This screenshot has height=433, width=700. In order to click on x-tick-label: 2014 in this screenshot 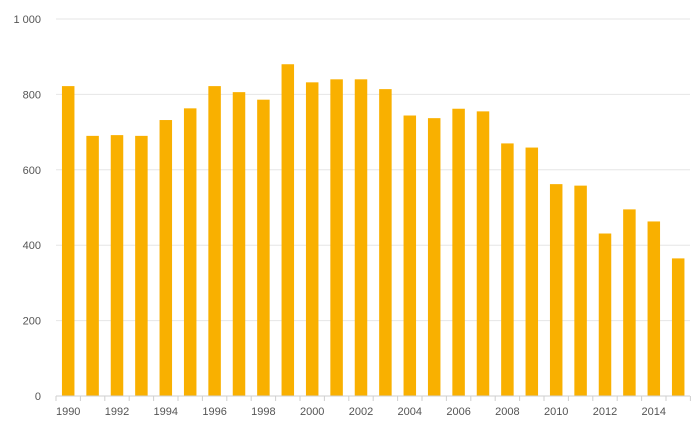, I will do `click(654, 412)`.